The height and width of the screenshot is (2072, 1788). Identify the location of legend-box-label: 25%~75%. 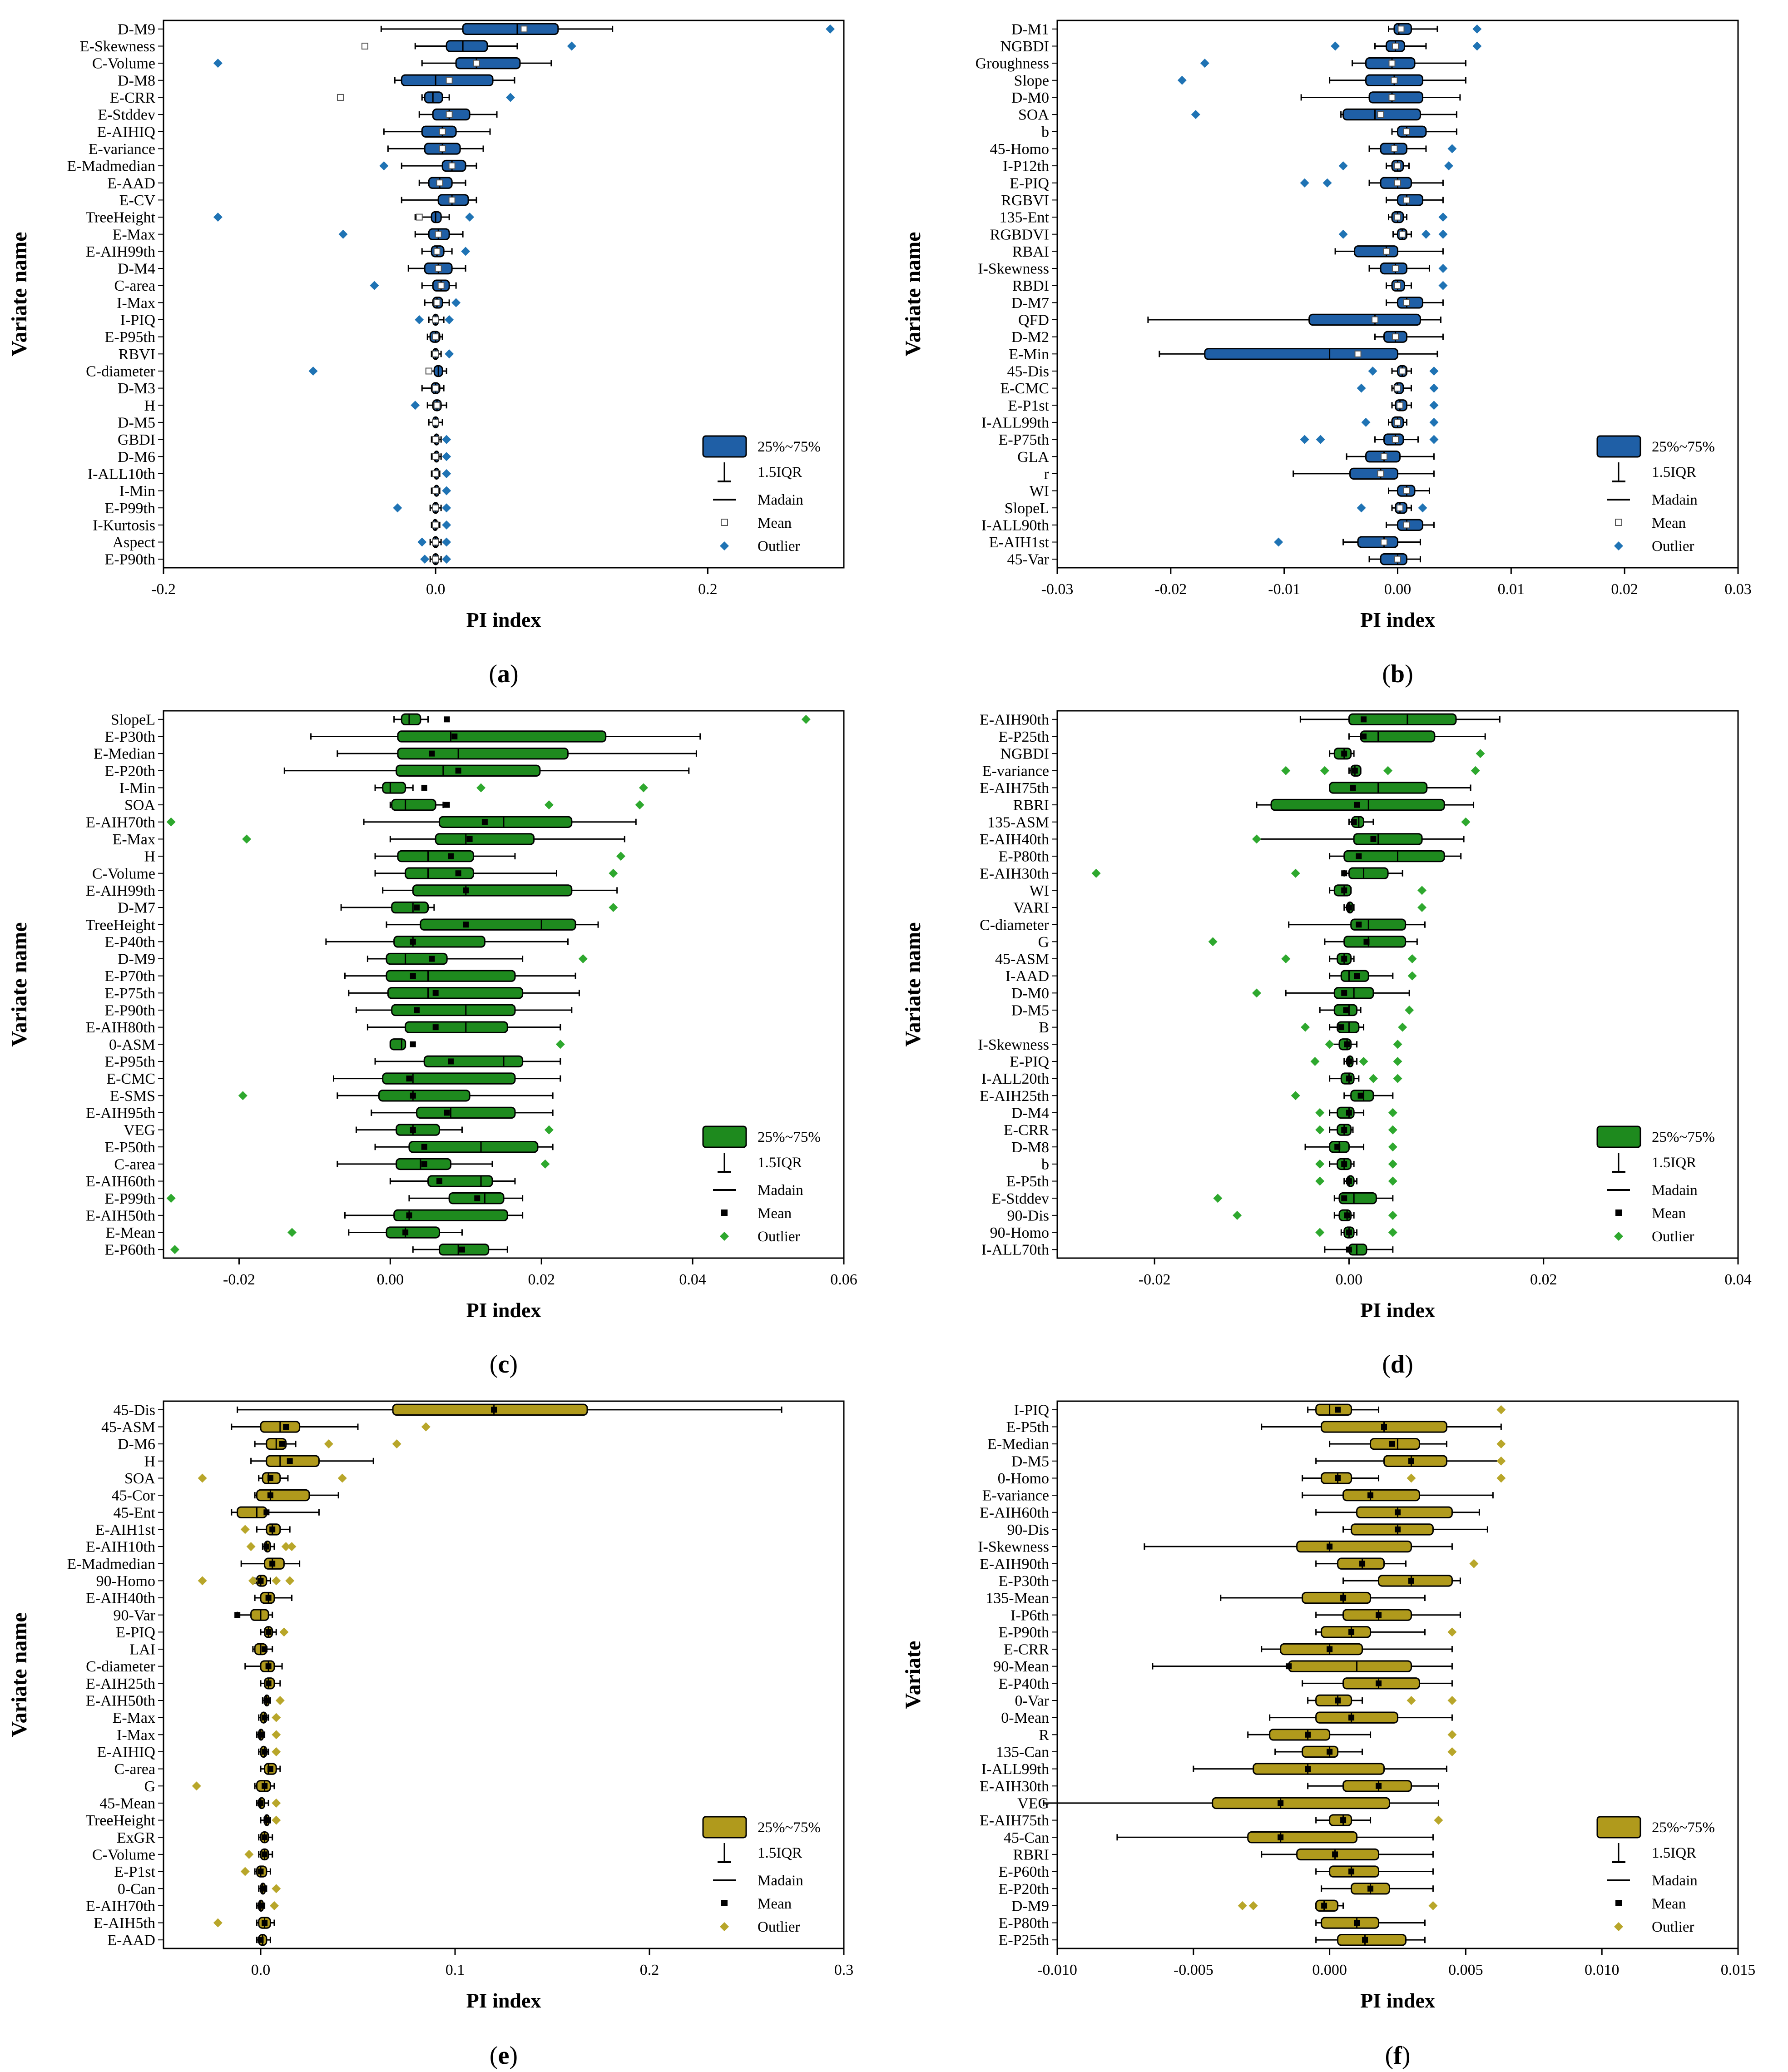
(1683, 1137).